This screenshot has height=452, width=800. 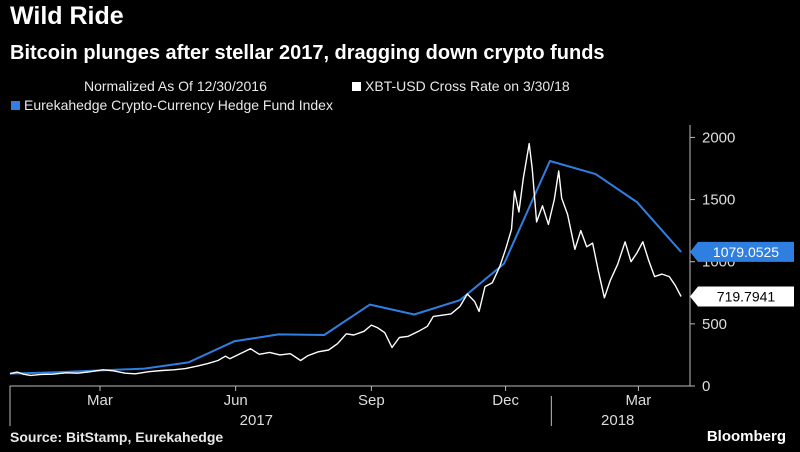 I want to click on brand-logo: Bloomberg, so click(x=746, y=436).